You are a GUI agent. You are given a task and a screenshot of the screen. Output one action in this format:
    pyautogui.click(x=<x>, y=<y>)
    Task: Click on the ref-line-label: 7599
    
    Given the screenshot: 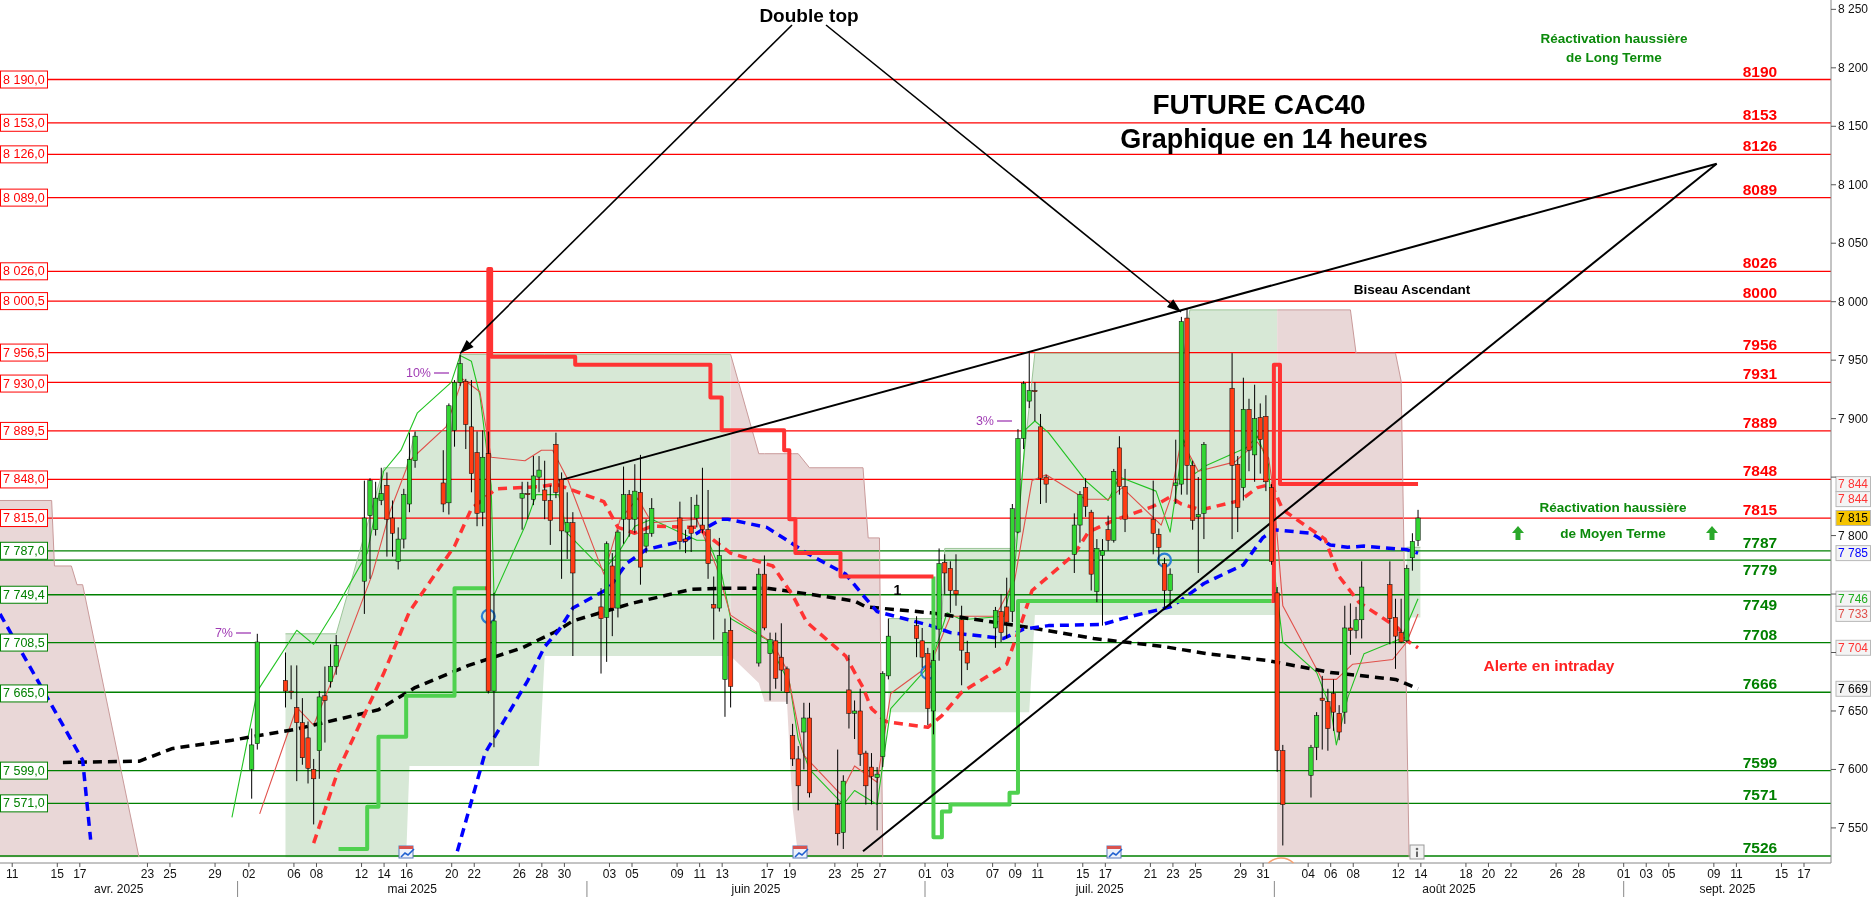 What is the action you would take?
    pyautogui.click(x=1760, y=762)
    